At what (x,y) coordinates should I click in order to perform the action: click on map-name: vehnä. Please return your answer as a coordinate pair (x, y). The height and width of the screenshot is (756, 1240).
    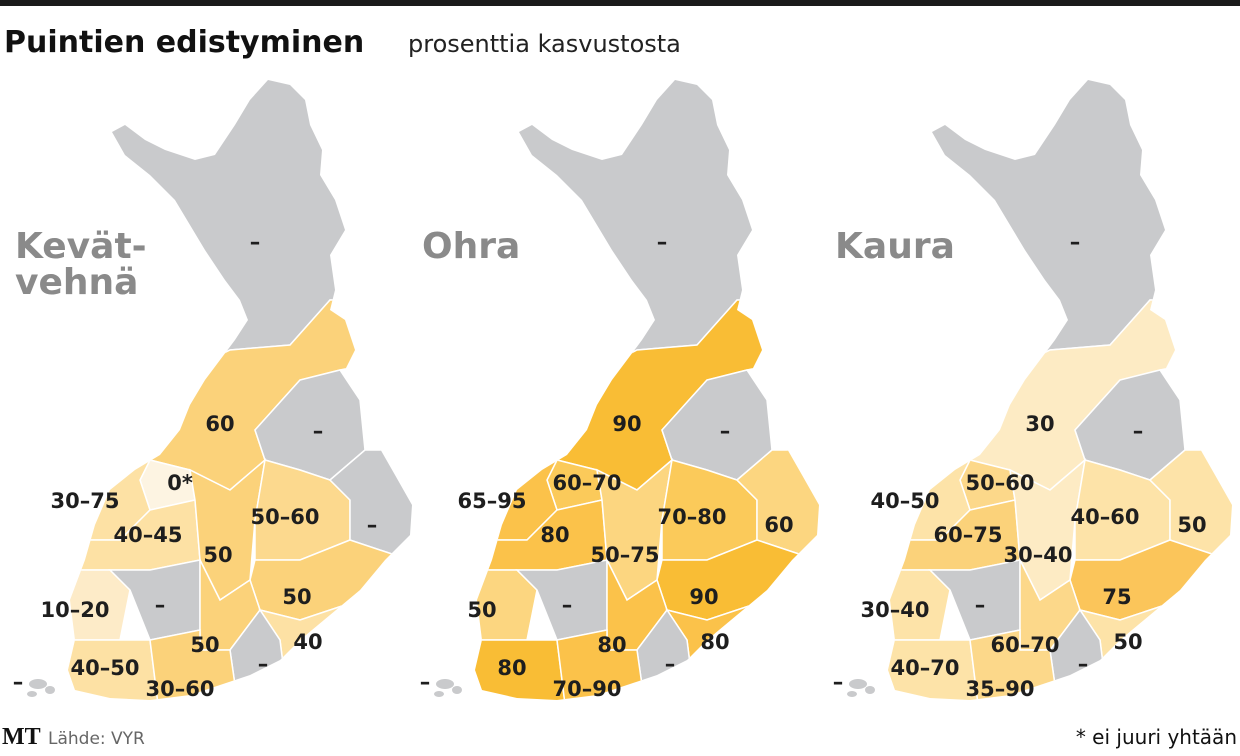
    Looking at the image, I should click on (76, 282).